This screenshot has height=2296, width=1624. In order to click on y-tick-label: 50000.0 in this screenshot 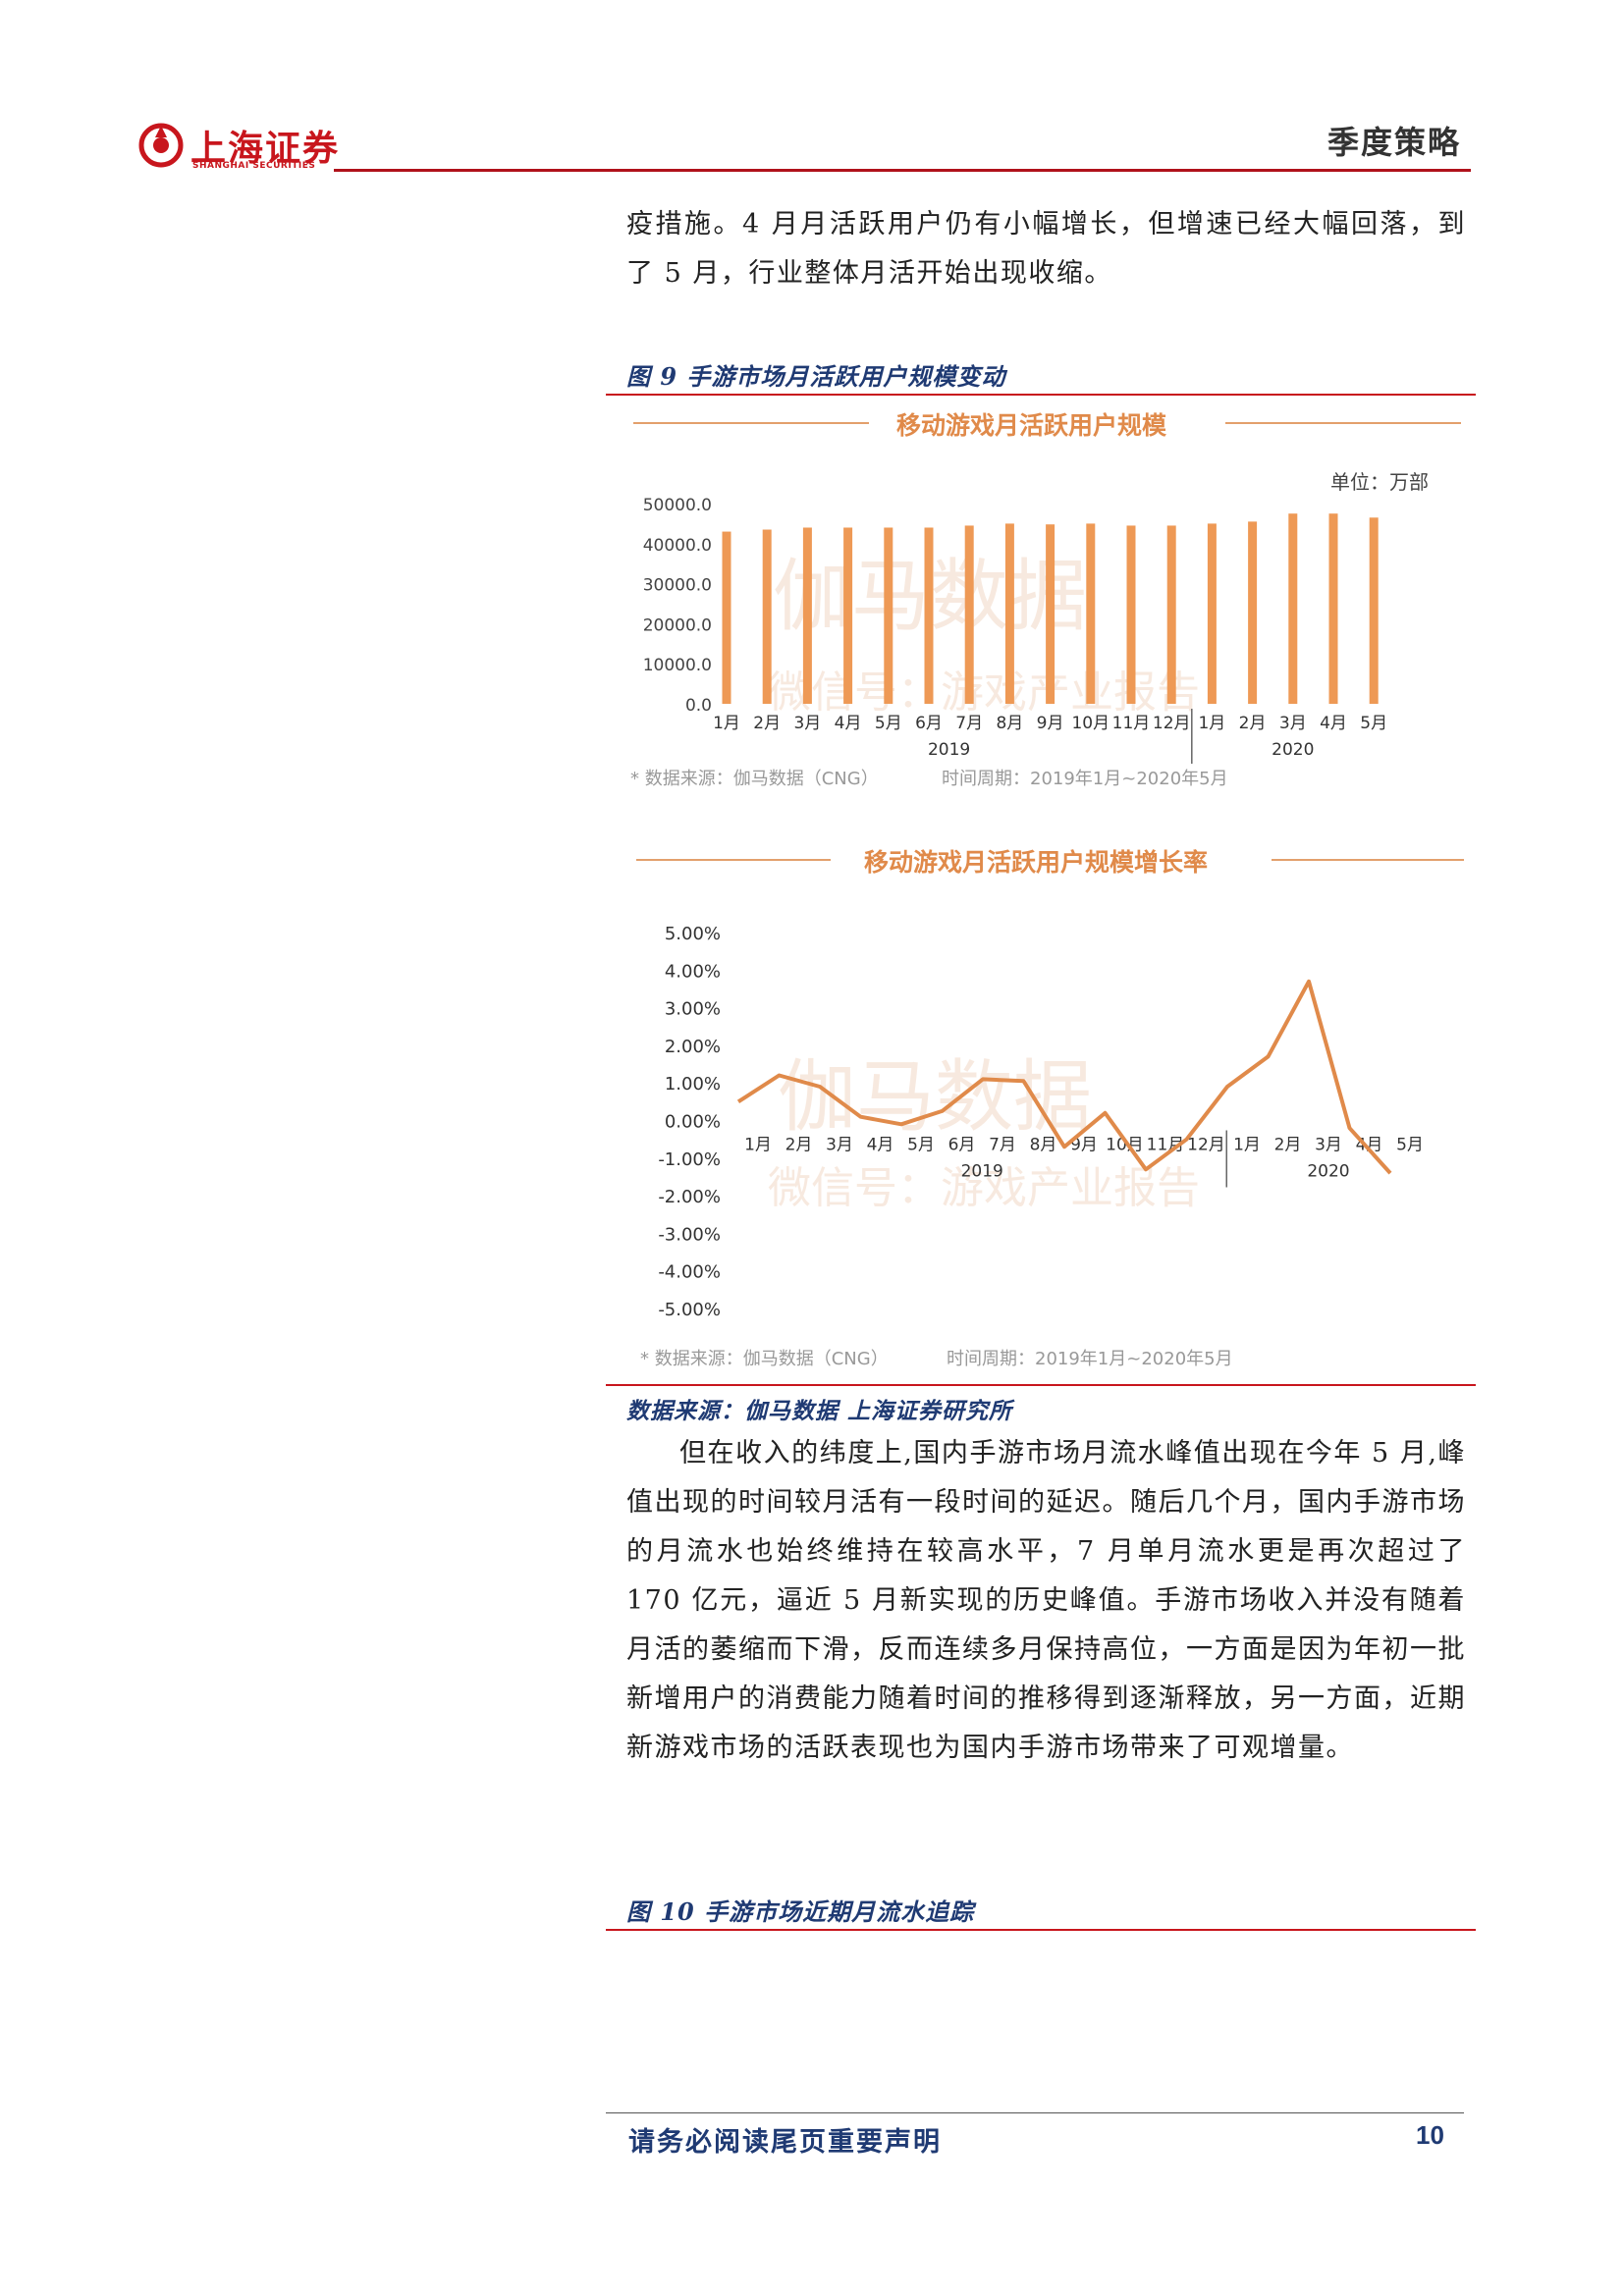, I will do `click(677, 505)`.